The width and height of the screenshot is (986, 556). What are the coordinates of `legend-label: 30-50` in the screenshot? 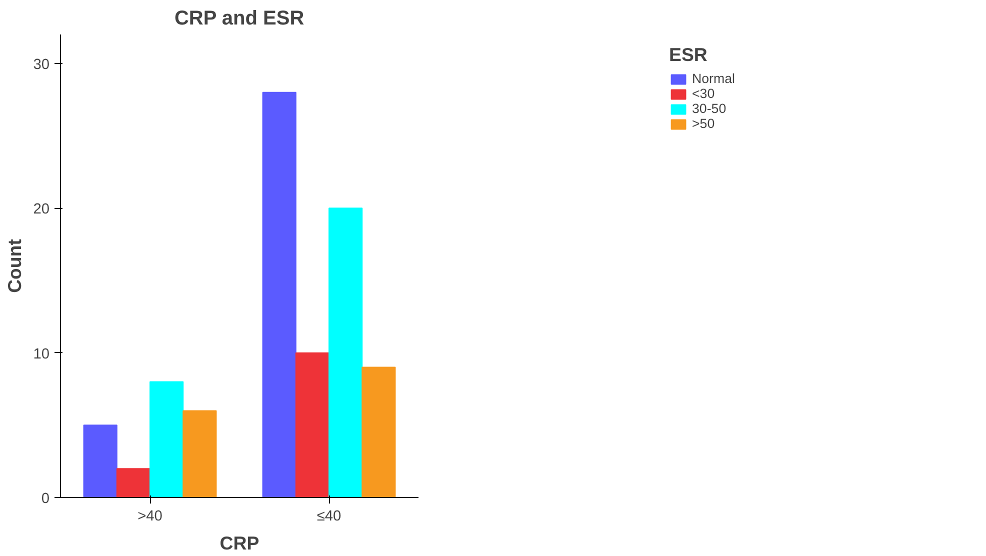 It's located at (709, 108).